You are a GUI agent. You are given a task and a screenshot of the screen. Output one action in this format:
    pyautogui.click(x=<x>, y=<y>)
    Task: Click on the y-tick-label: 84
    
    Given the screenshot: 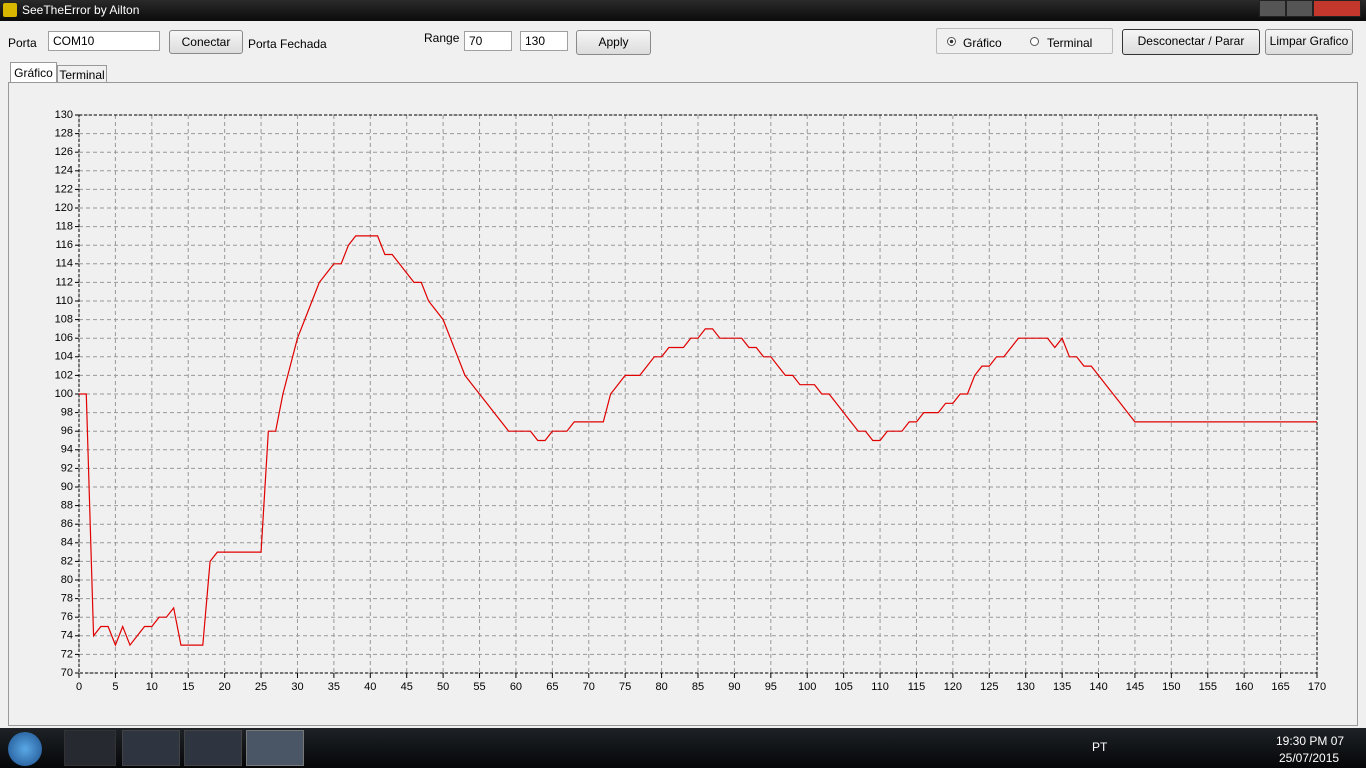 What is the action you would take?
    pyautogui.click(x=67, y=543)
    